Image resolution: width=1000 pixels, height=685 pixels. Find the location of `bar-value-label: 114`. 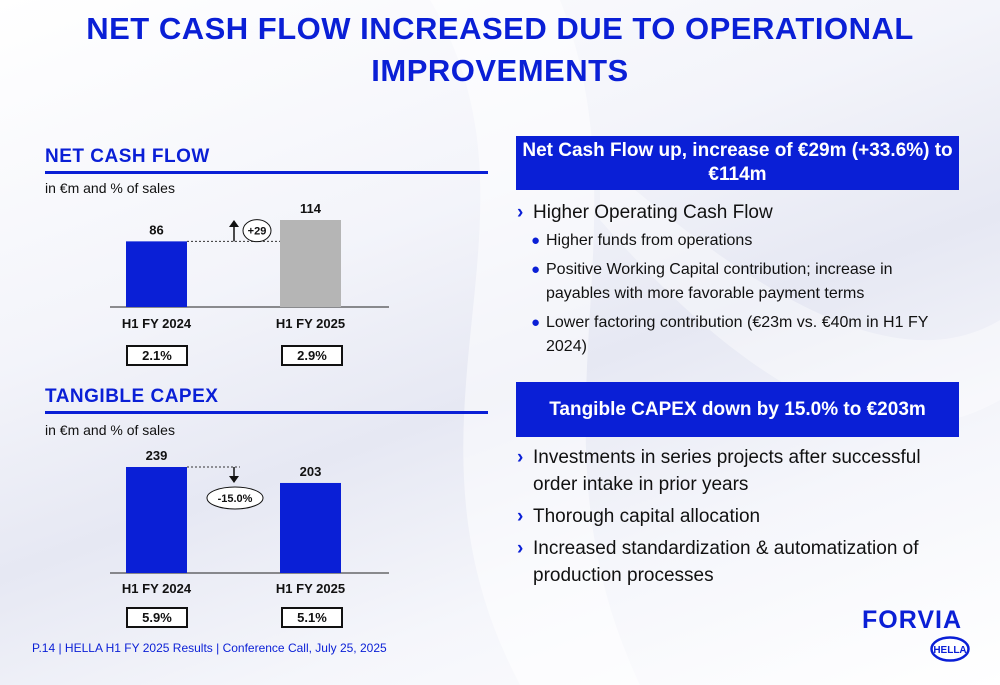

bar-value-label: 114 is located at coordinates (311, 208).